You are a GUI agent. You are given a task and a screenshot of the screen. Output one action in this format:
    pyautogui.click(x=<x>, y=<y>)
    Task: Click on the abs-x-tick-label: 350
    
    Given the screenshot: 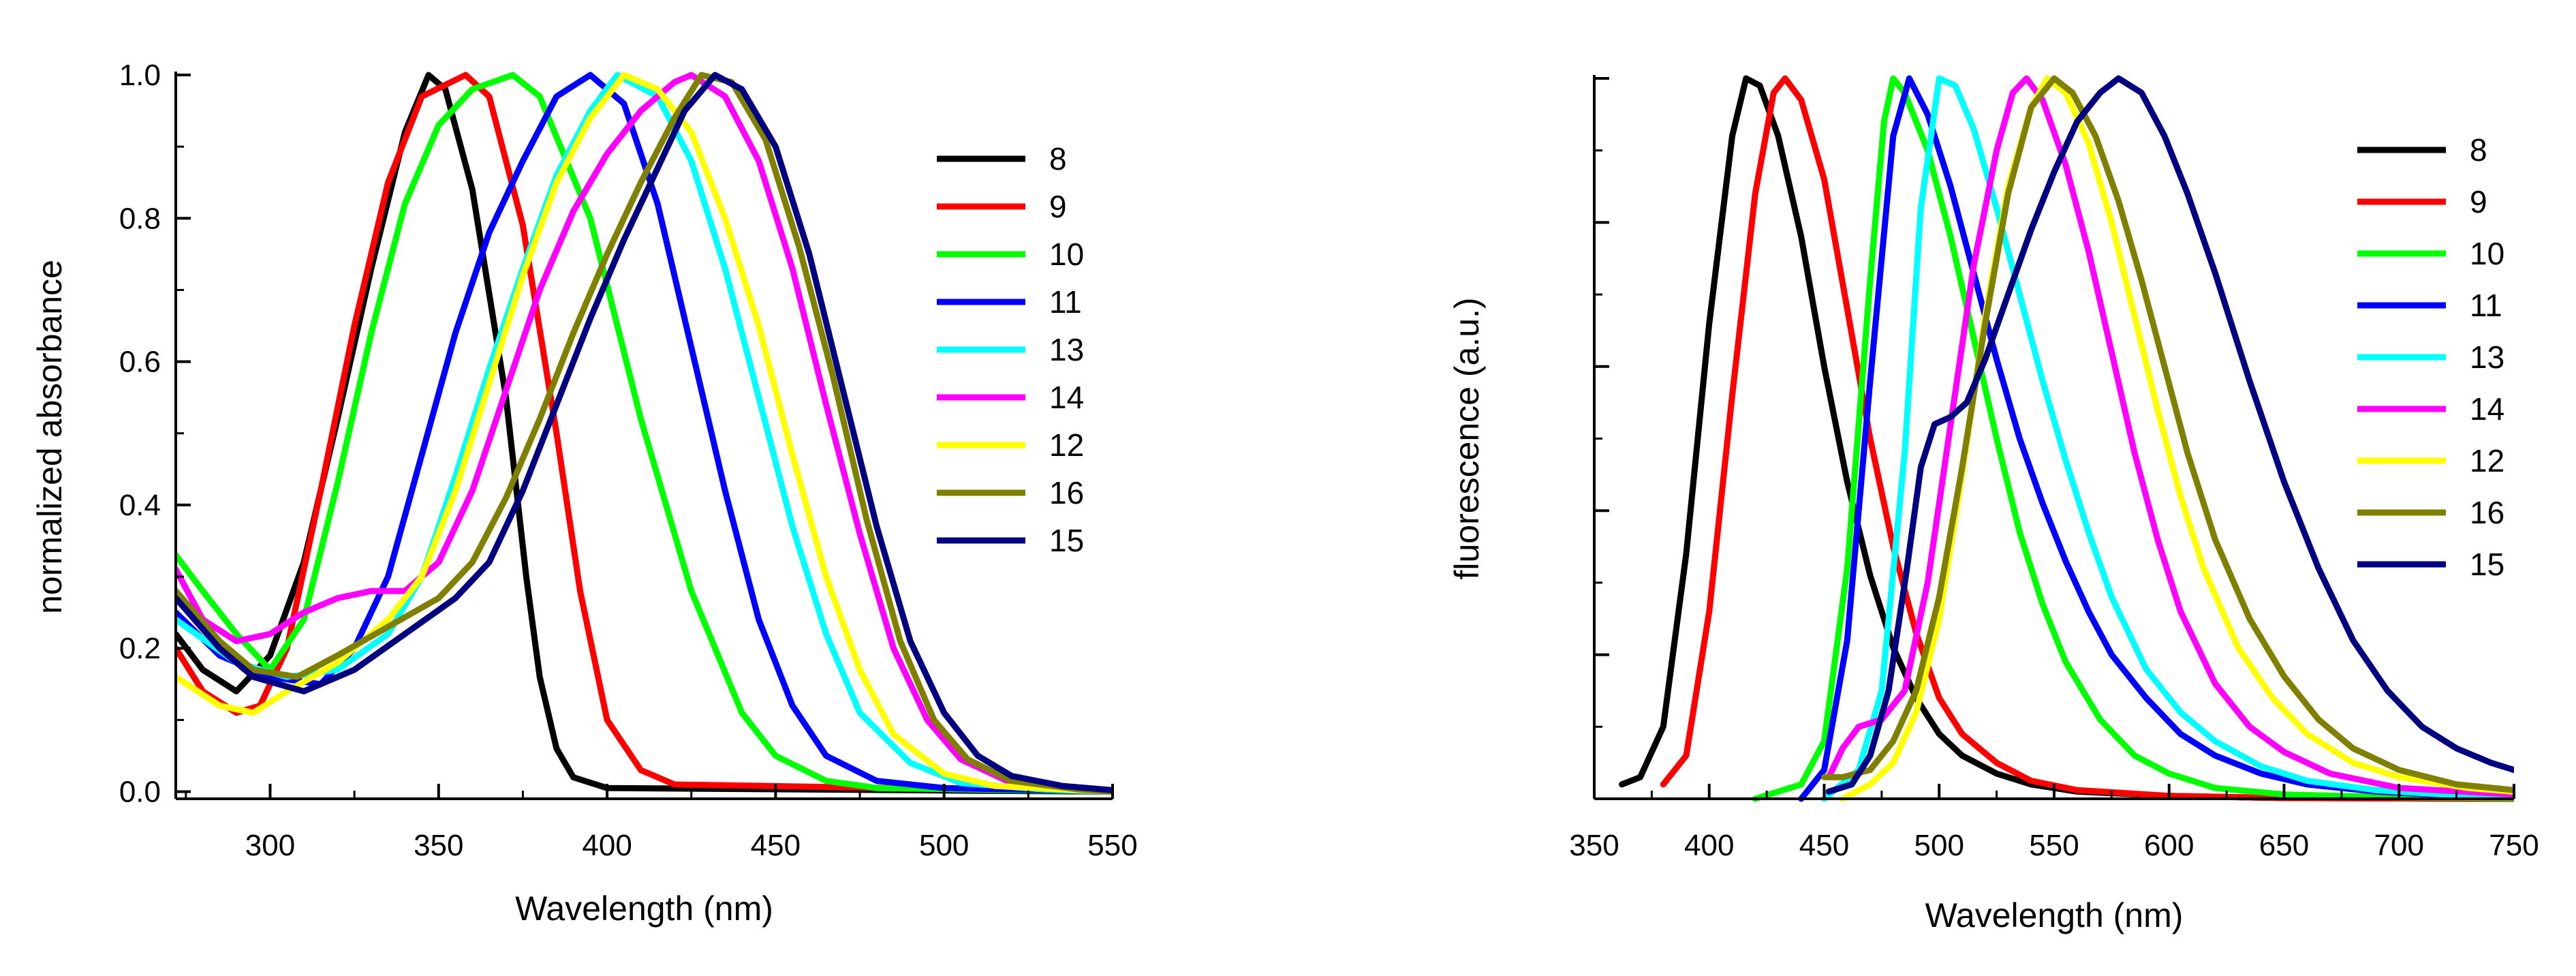 What is the action you would take?
    pyautogui.click(x=438, y=845)
    